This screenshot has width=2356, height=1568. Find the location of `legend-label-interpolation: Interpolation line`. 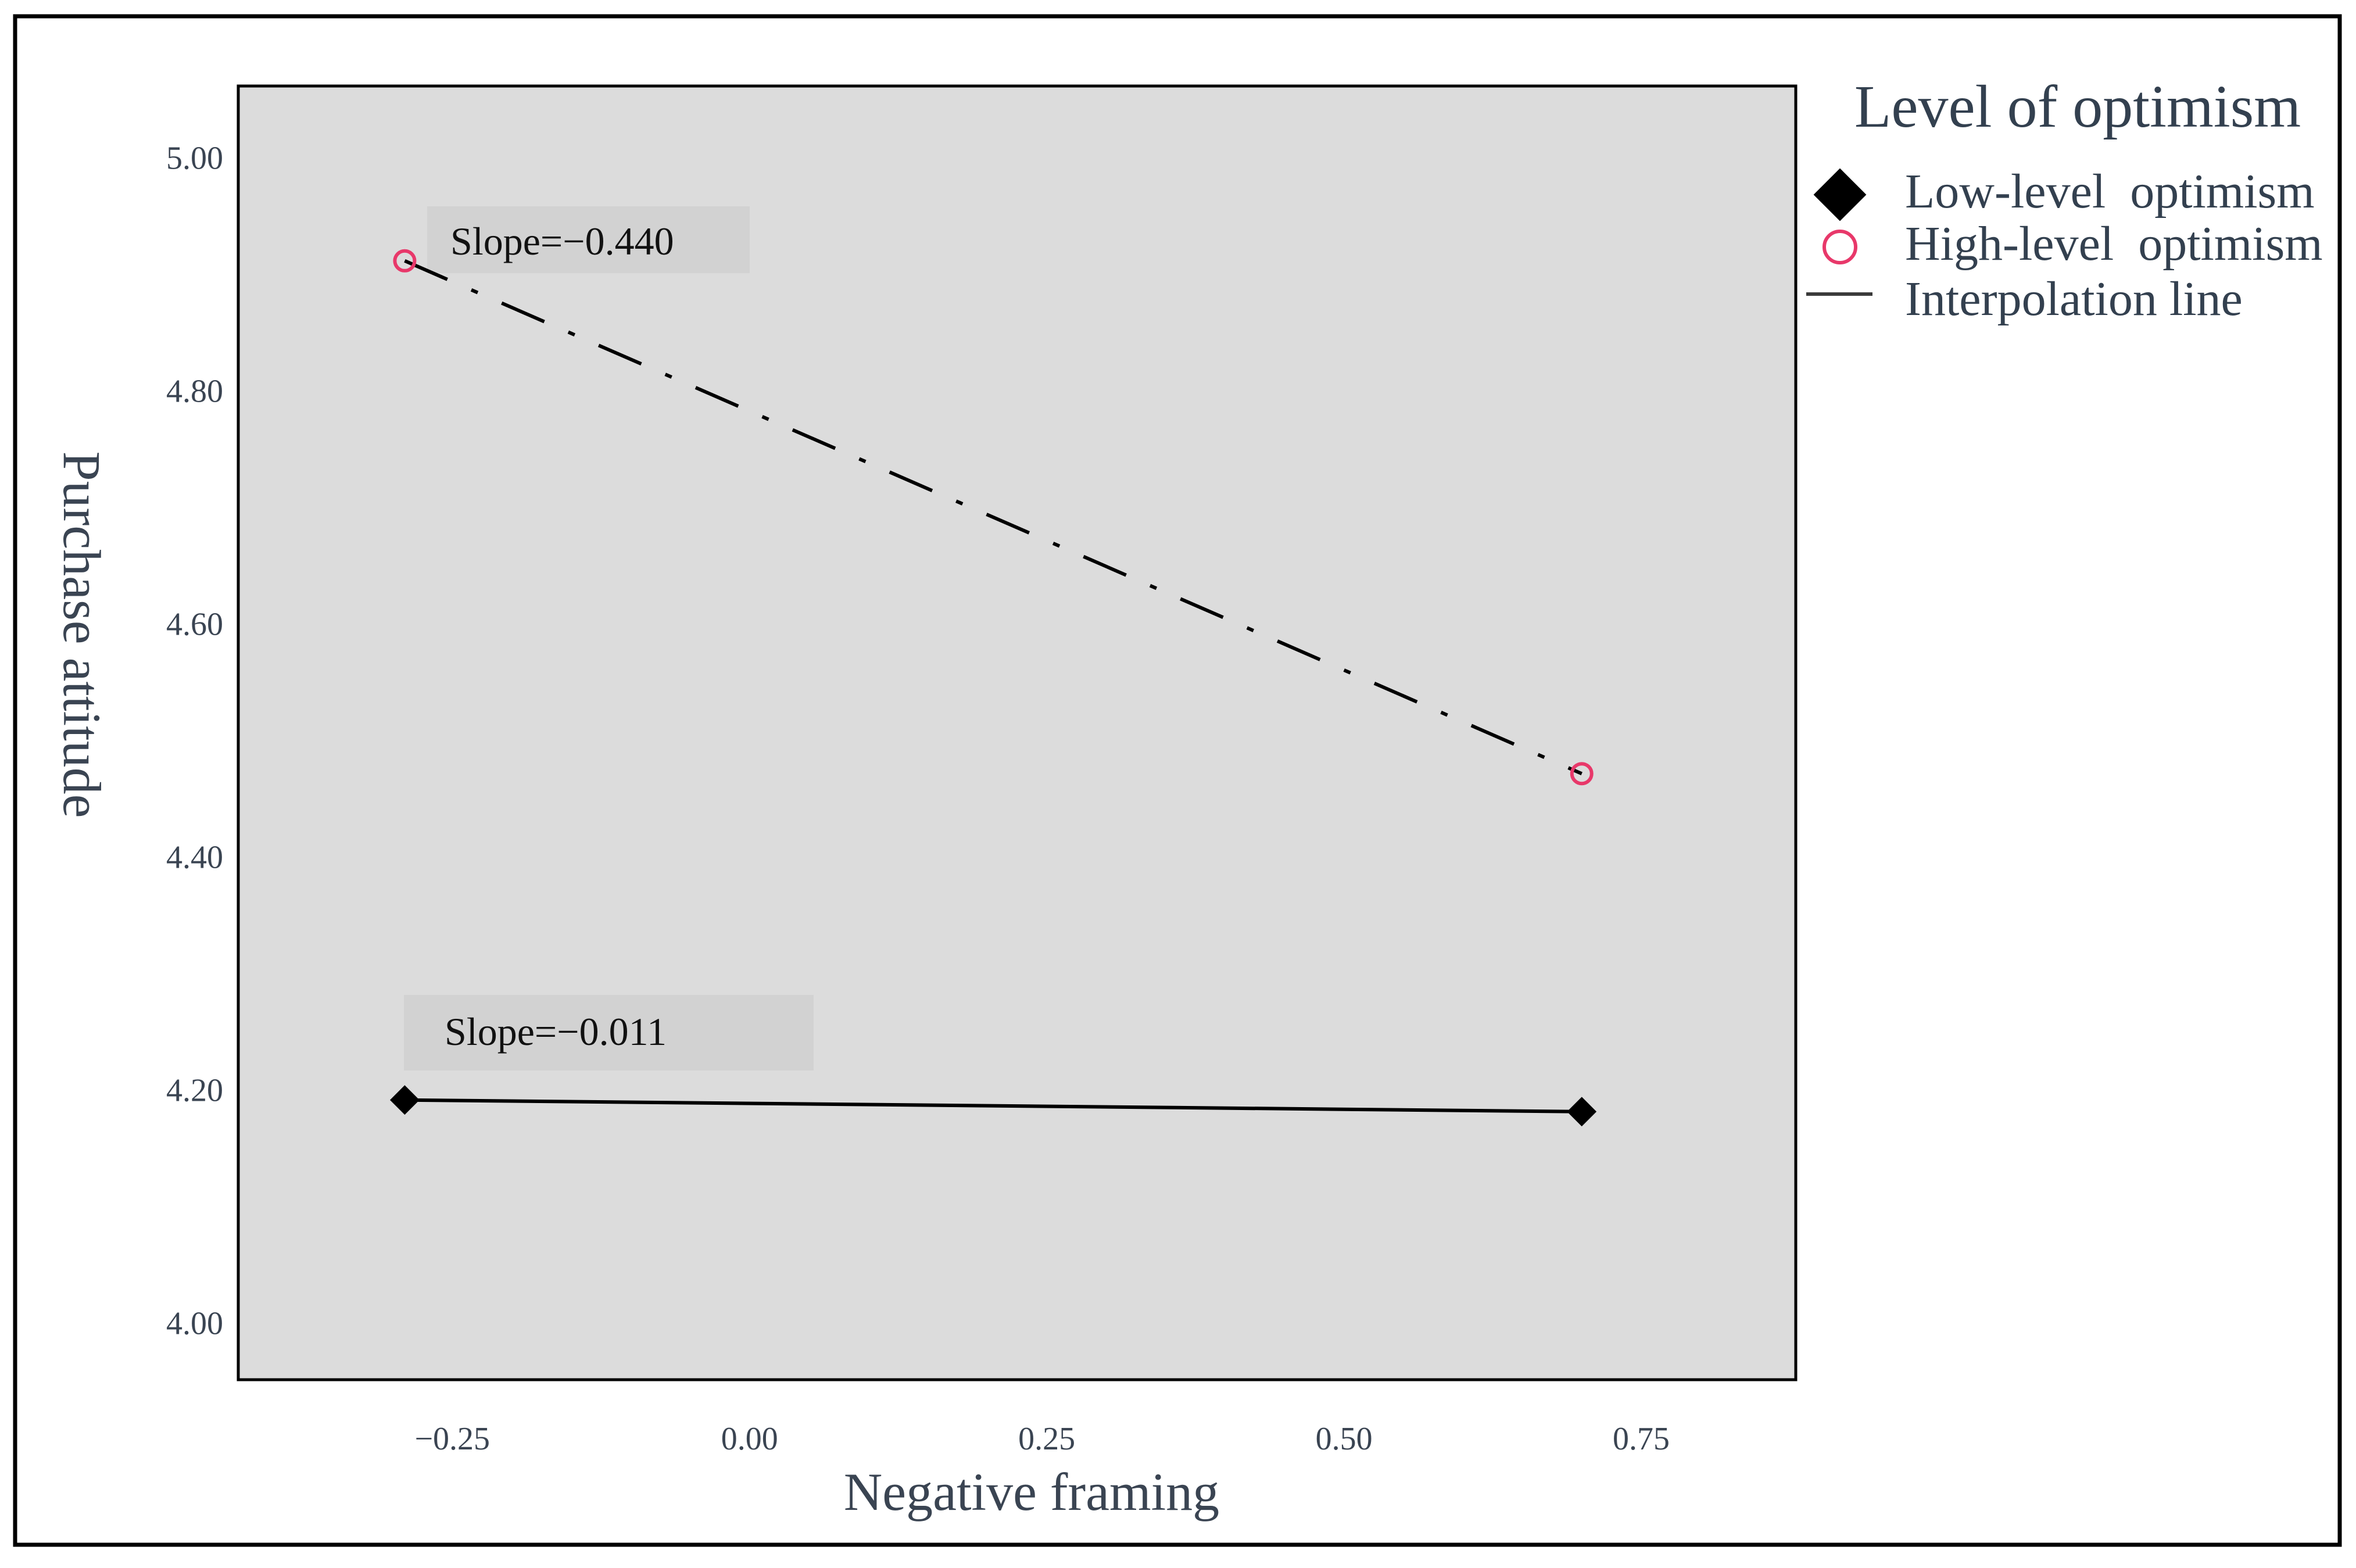

legend-label-interpolation: Interpolation line is located at coordinates (2074, 299).